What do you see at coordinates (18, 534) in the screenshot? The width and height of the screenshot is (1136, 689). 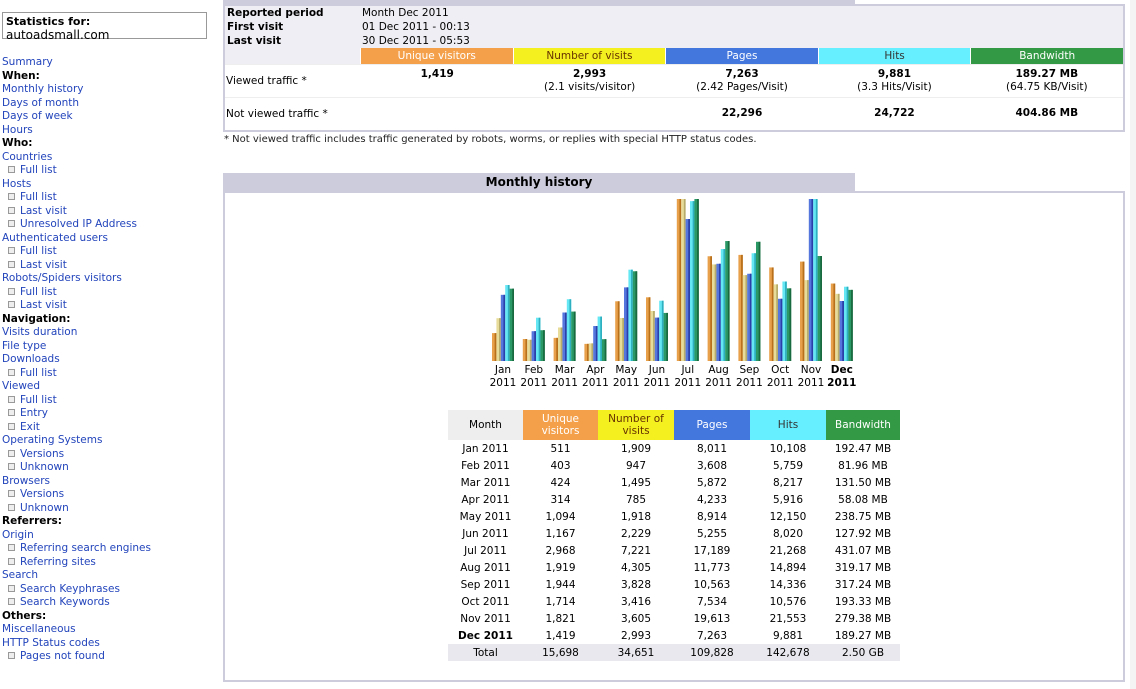 I see `menu-link-origin: Origin` at bounding box center [18, 534].